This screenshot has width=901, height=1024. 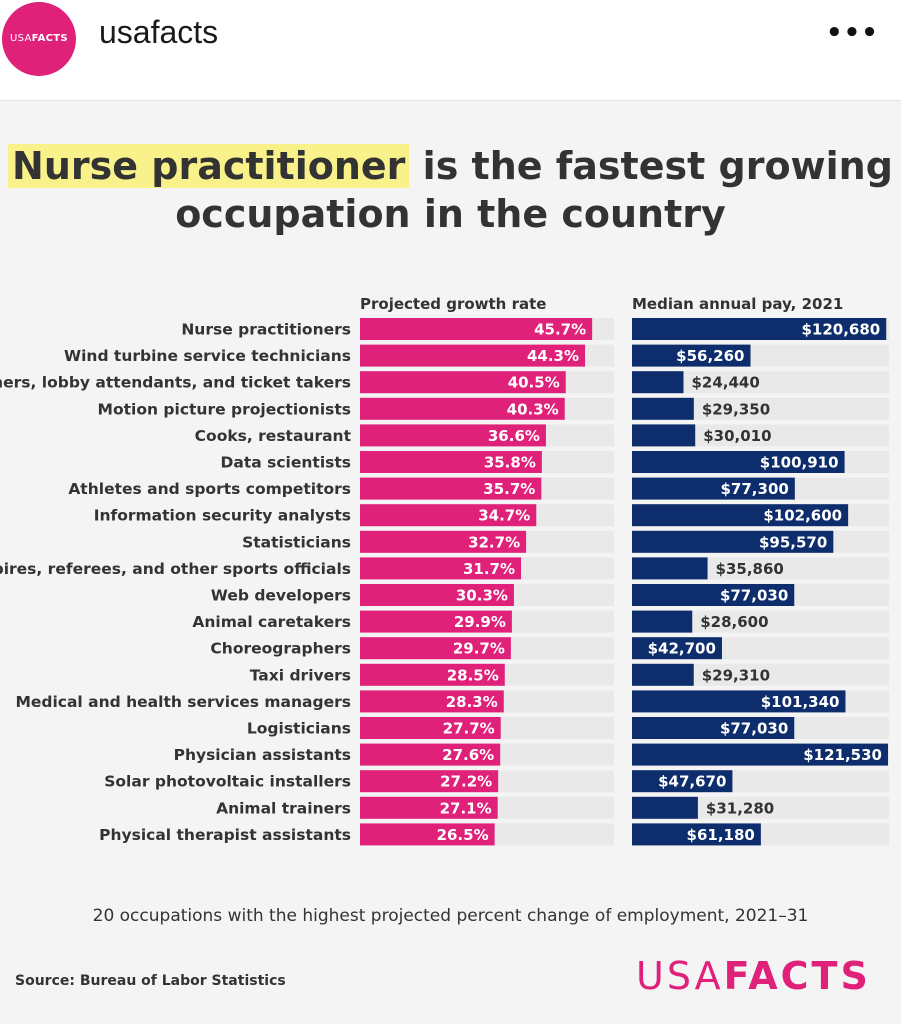 What do you see at coordinates (510, 463) in the screenshot?
I see `growth-value-label: 35.8%` at bounding box center [510, 463].